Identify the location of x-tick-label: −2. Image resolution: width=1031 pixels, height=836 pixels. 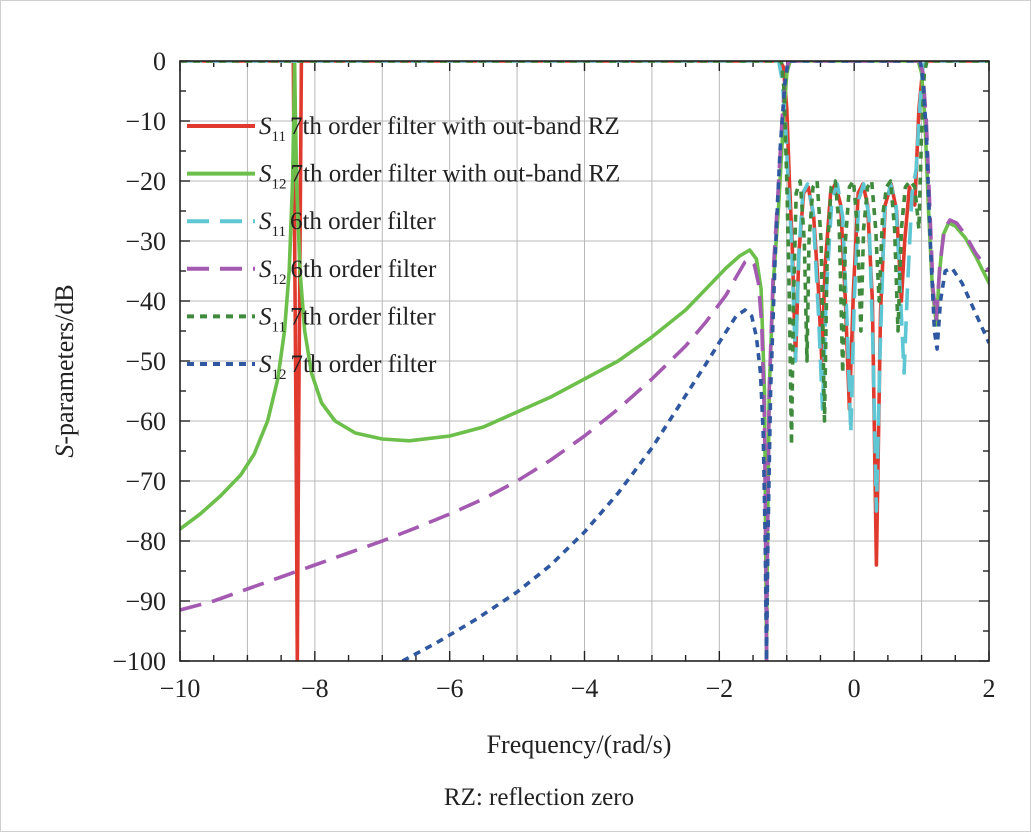
(719, 688).